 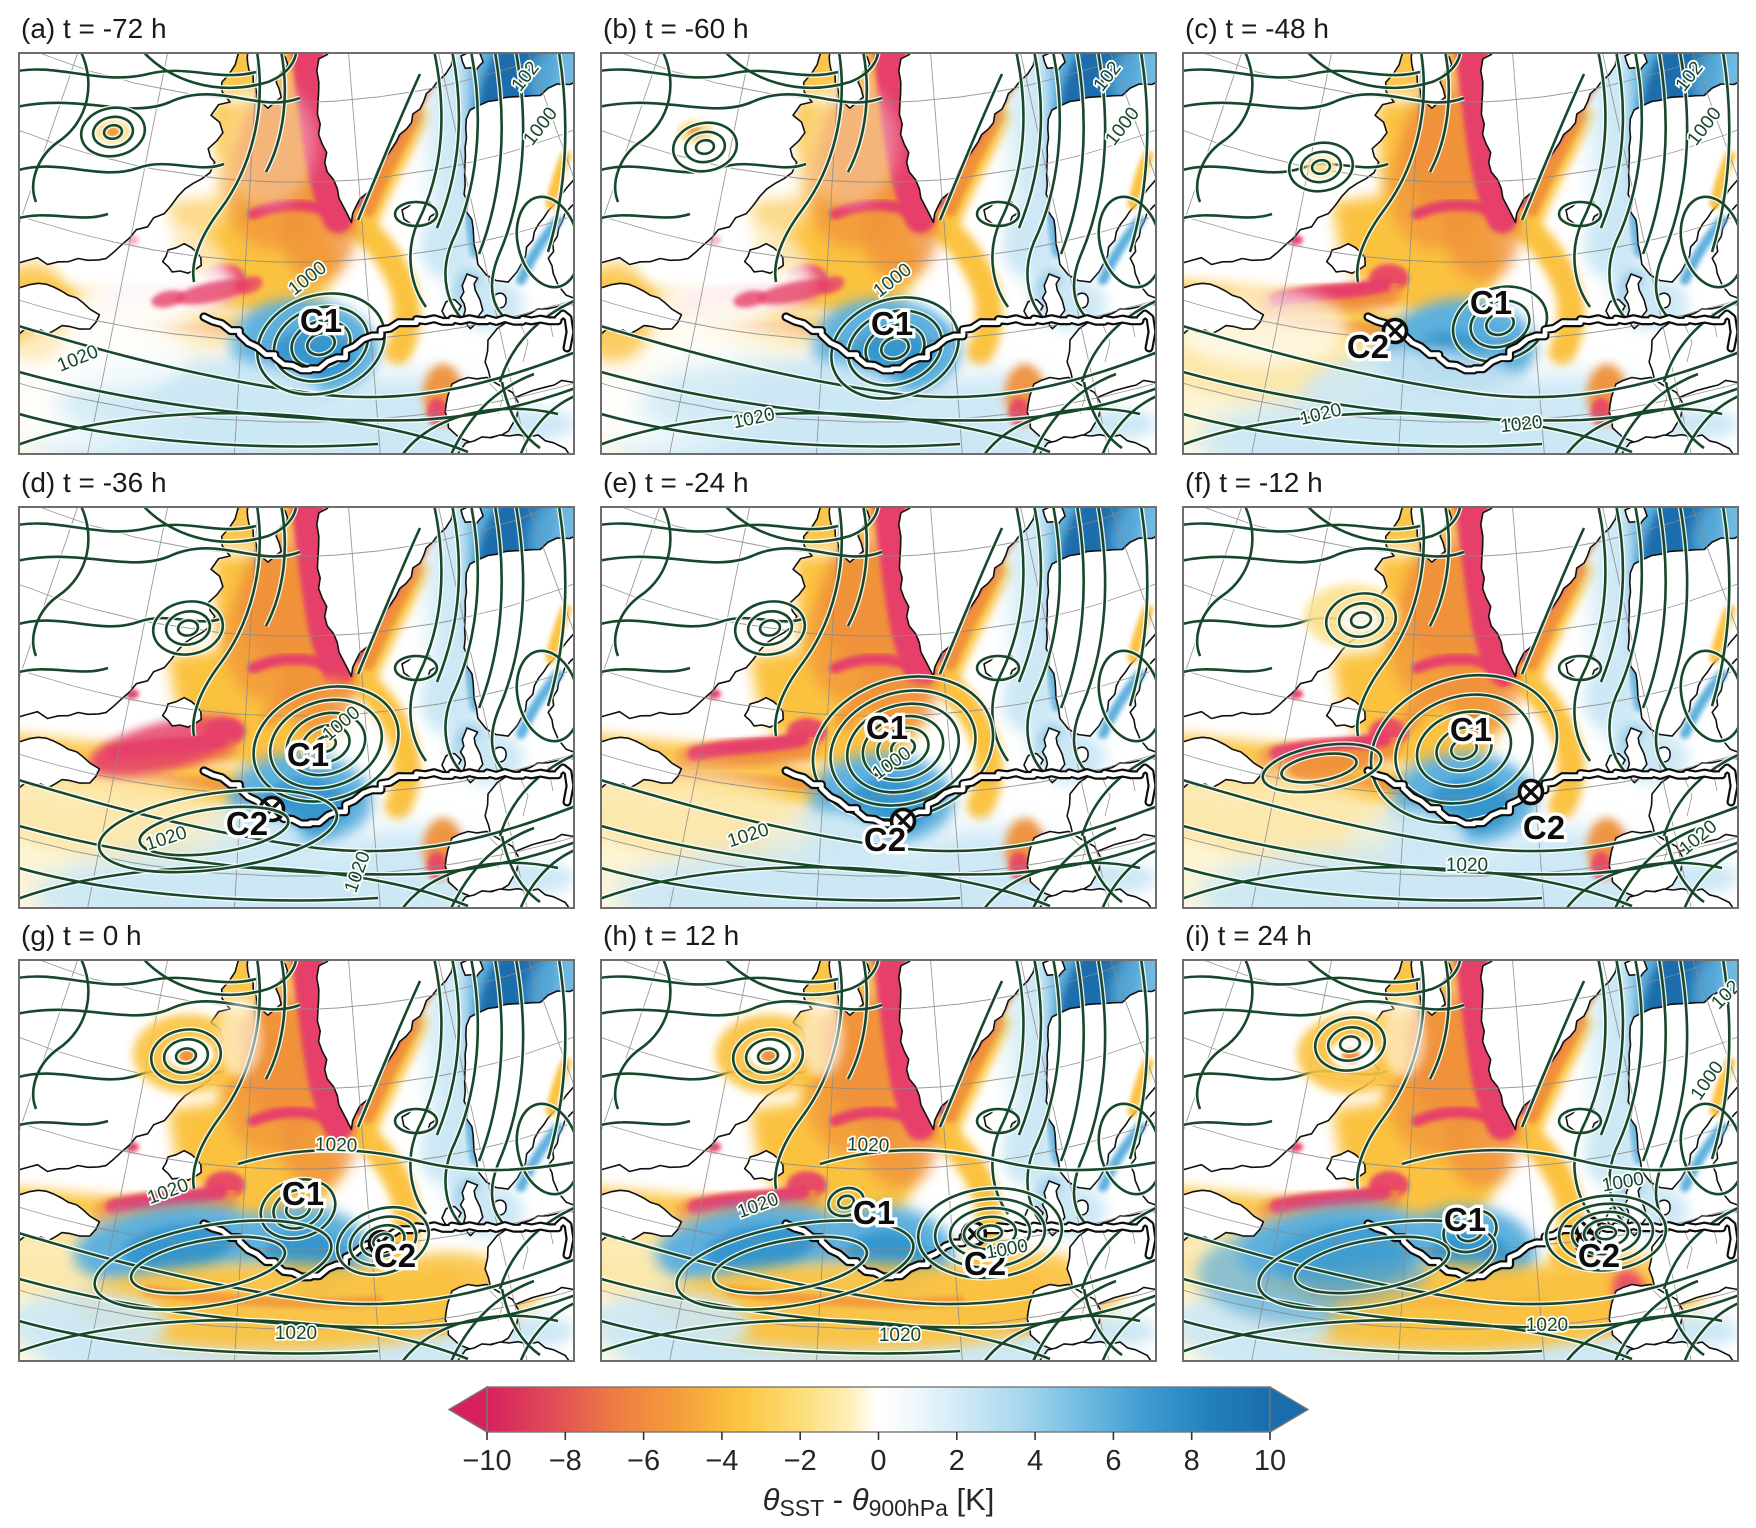 What do you see at coordinates (721, 1461) in the screenshot?
I see `svg-text: −4` at bounding box center [721, 1461].